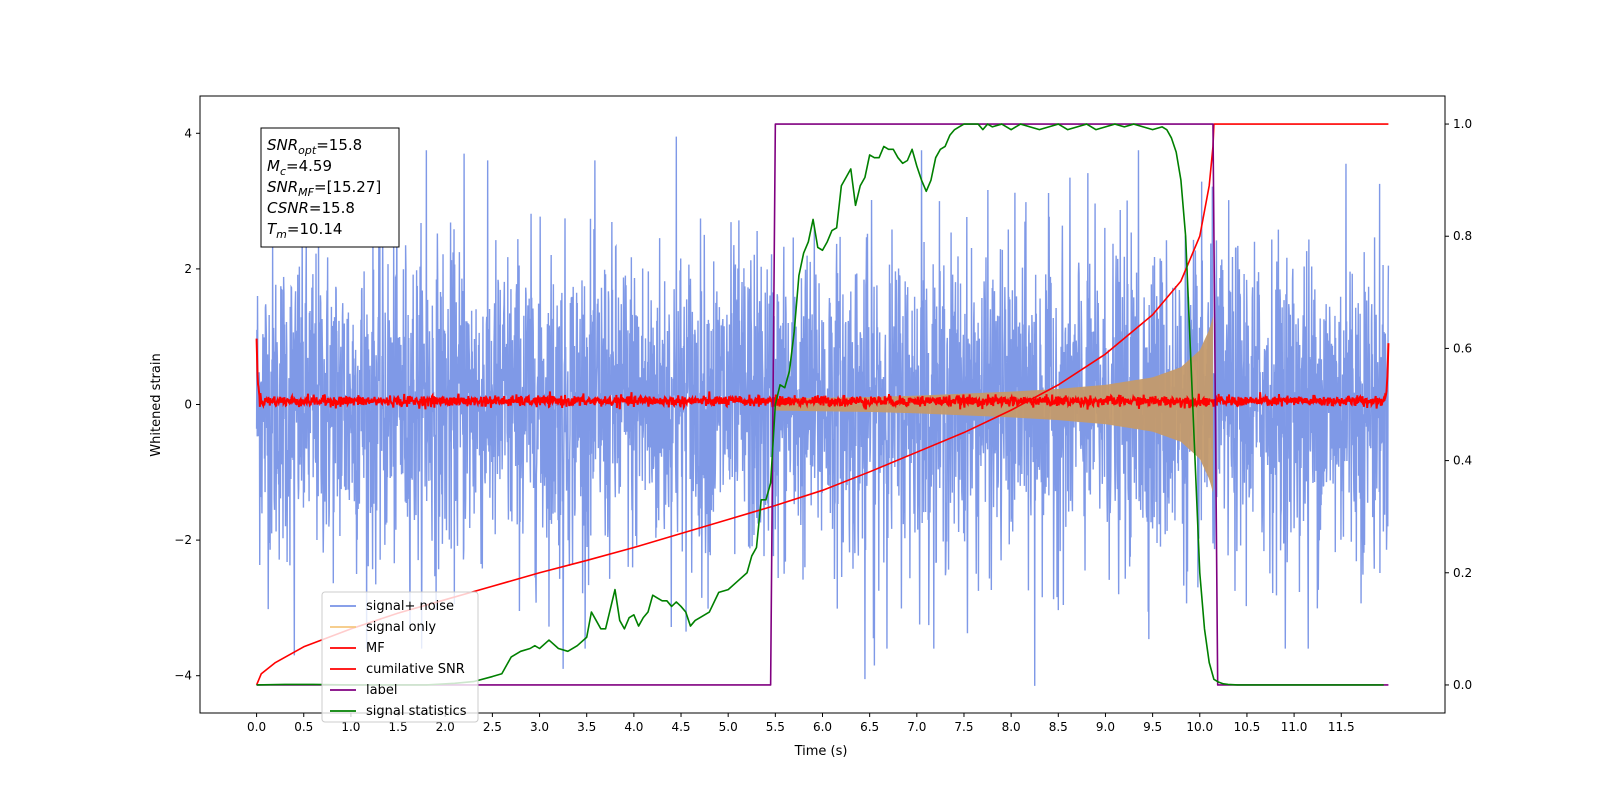 The width and height of the screenshot is (1600, 800). What do you see at coordinates (415, 669) in the screenshot?
I see `legend-label: cumilative SNR` at bounding box center [415, 669].